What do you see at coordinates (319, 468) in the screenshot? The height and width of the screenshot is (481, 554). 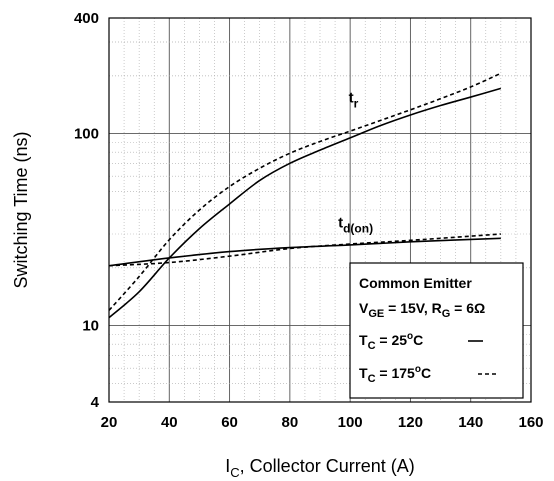 I see `x-axis-title: IC, Collector Current (A)` at bounding box center [319, 468].